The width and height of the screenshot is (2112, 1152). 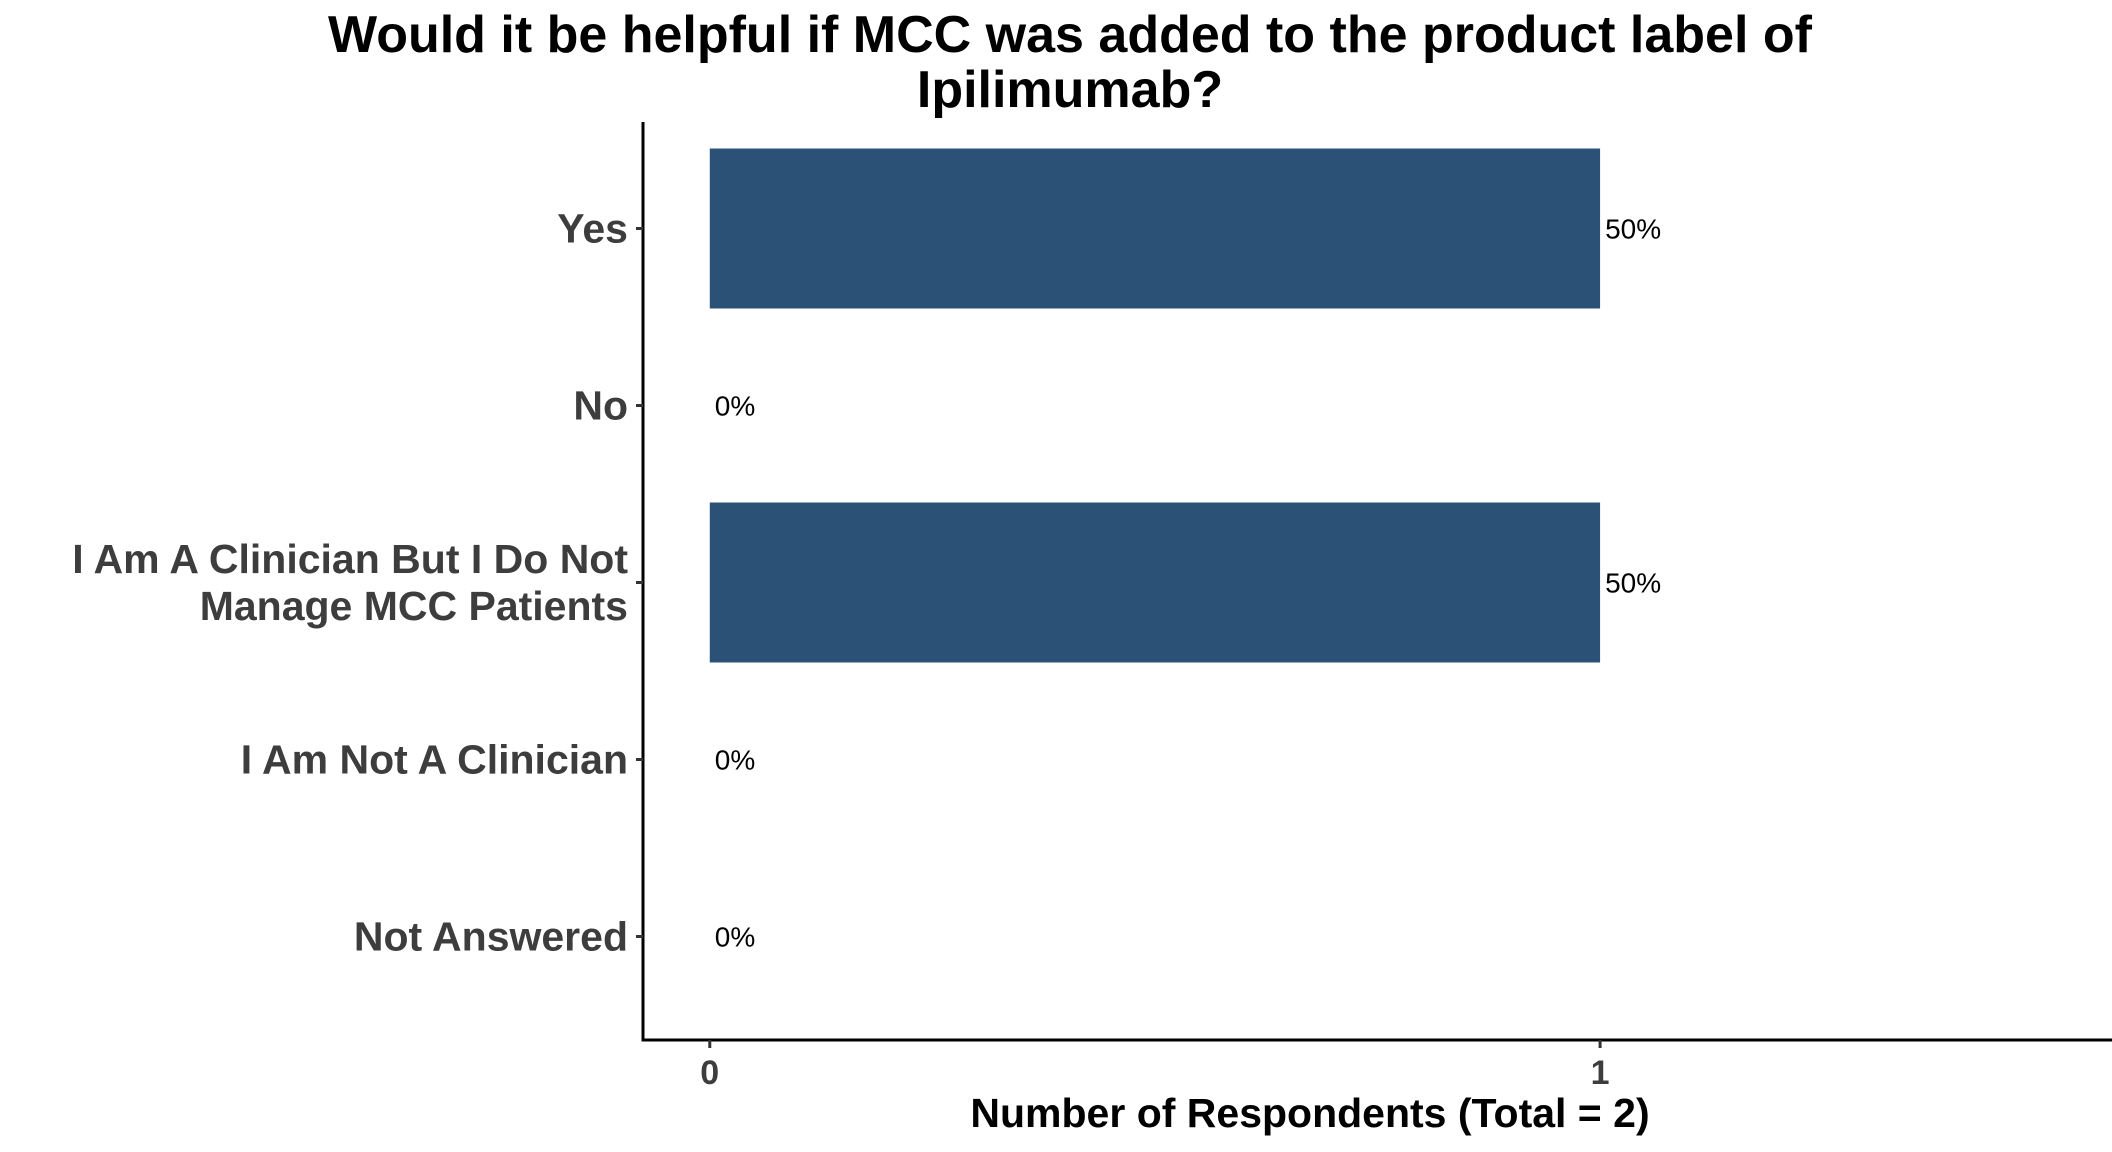 I want to click on category-label-2-line-2: Manage MCC Patients, so click(x=414, y=606).